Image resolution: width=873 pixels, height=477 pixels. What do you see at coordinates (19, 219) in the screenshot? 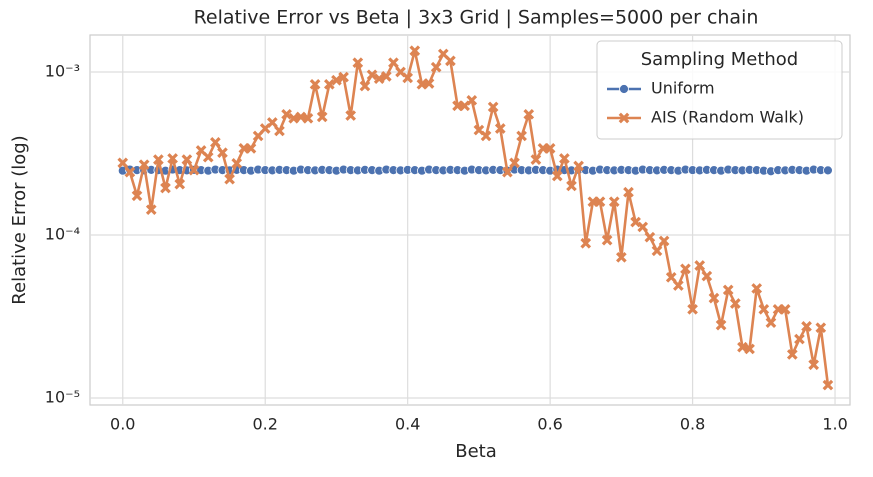
I see `y-axis-label: Relative Error (log)` at bounding box center [19, 219].